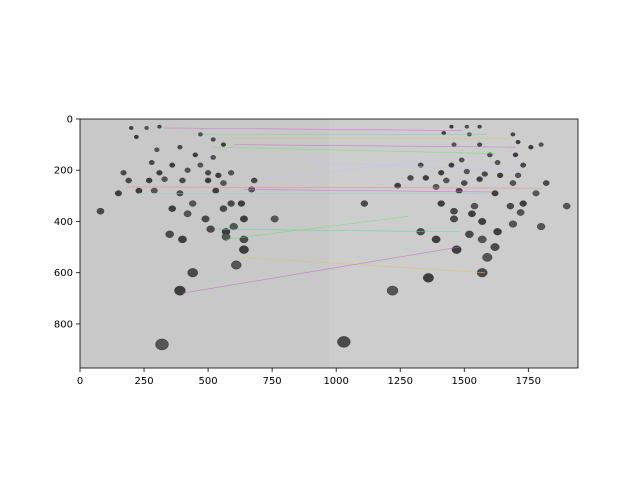 The image size is (642, 480). What do you see at coordinates (63, 324) in the screenshot?
I see `y-tick-label: 800` at bounding box center [63, 324].